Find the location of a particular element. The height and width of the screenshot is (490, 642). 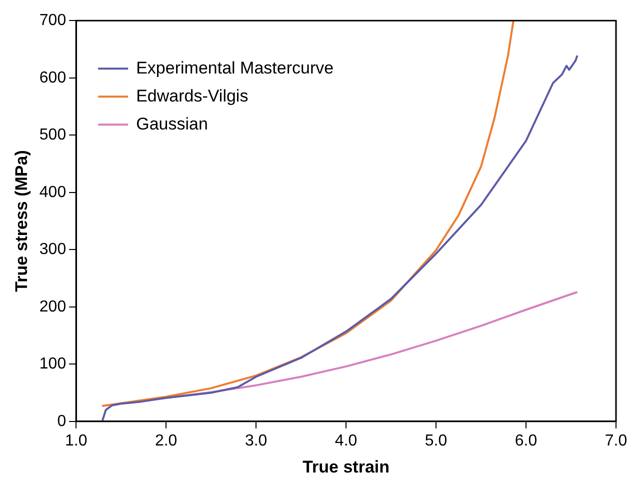

x-tick-label: 5.0 is located at coordinates (436, 441).